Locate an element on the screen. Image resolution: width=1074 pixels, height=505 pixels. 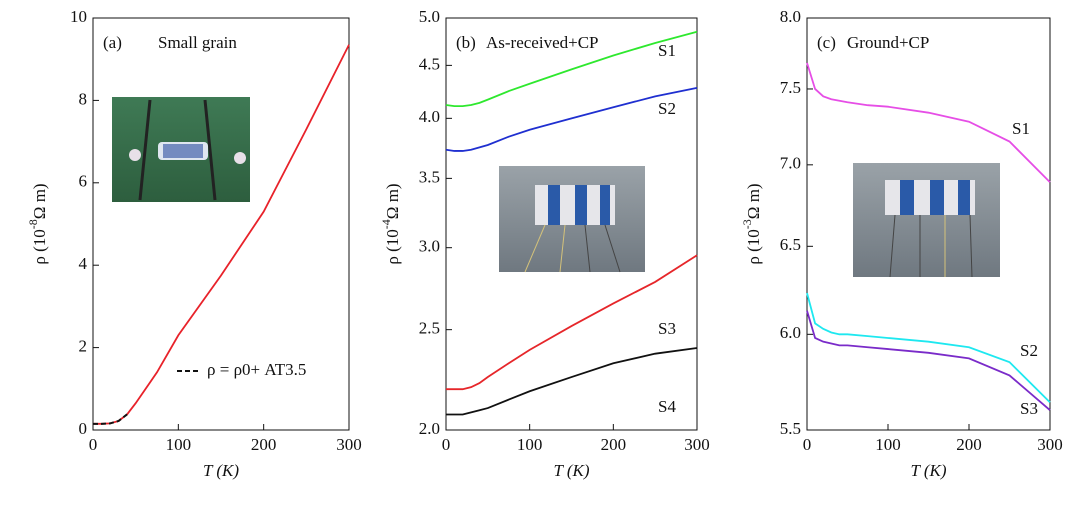
y-tick-label: 7.0 is located at coordinates (790, 163).